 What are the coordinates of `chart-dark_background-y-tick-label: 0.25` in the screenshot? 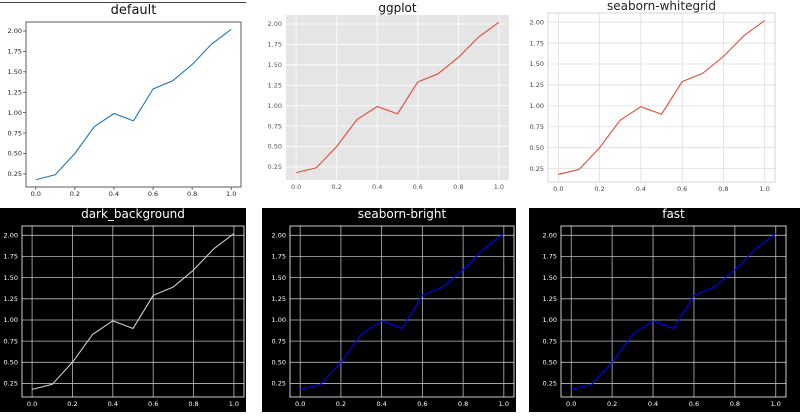 It's located at (11, 384).